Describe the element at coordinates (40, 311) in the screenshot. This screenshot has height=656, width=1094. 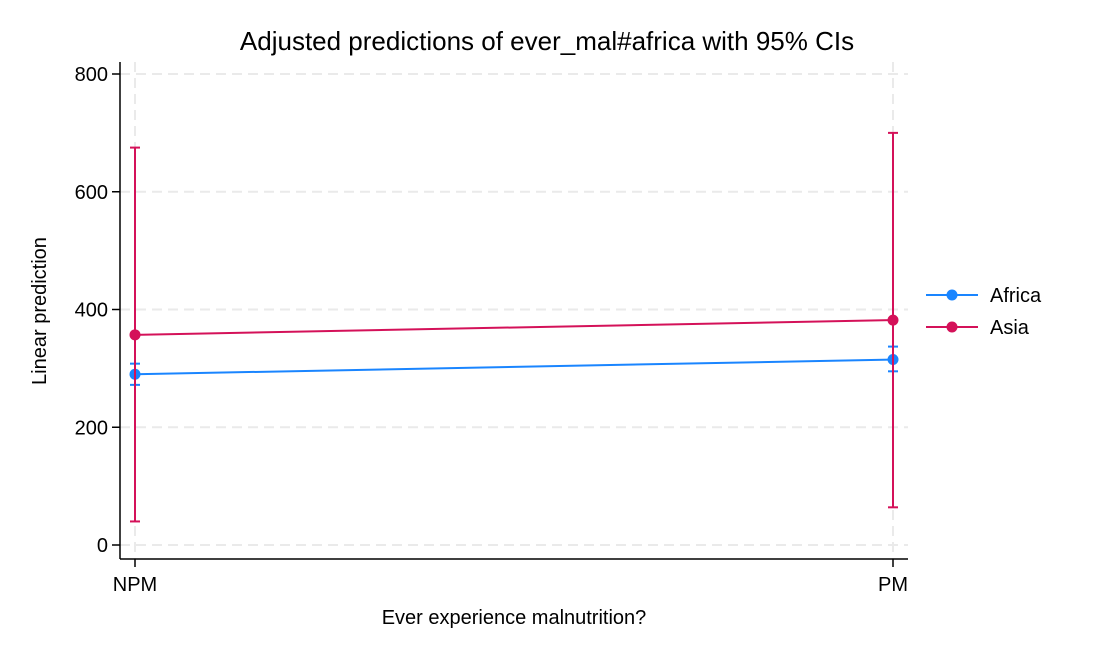
I see `y-axis-title: Linear prediction` at that location.